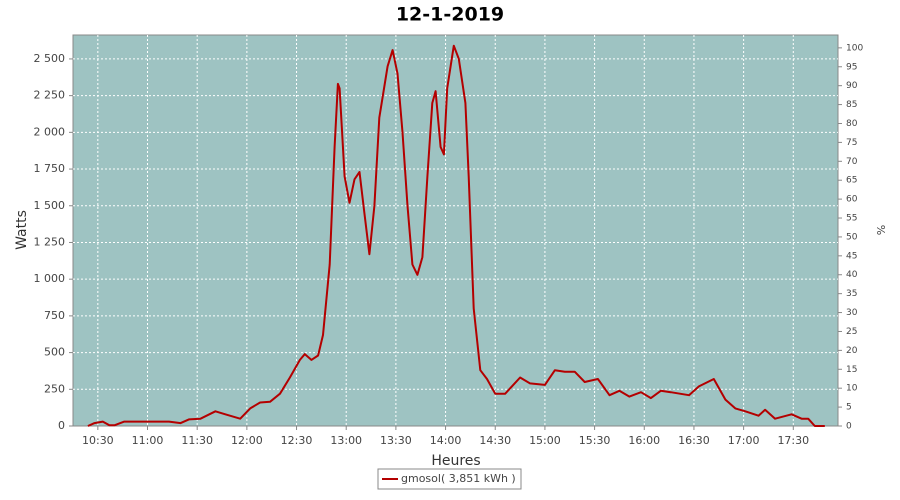 This screenshot has width=900, height=500. I want to click on y-tick-label: 500, so click(54, 352).